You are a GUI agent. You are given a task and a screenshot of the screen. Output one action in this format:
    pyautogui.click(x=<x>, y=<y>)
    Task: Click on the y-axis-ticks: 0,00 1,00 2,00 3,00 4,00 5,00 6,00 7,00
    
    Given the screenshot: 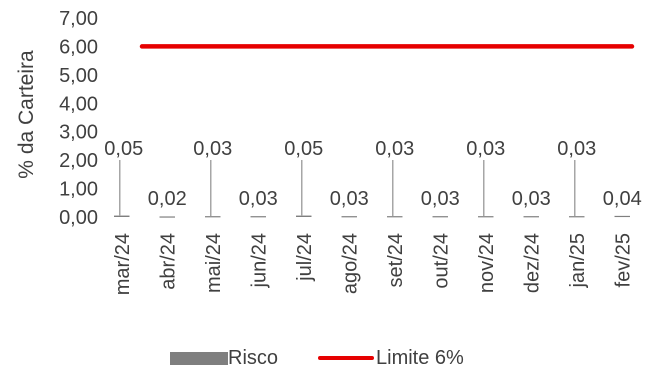 What is the action you would take?
    pyautogui.click(x=78, y=118)
    